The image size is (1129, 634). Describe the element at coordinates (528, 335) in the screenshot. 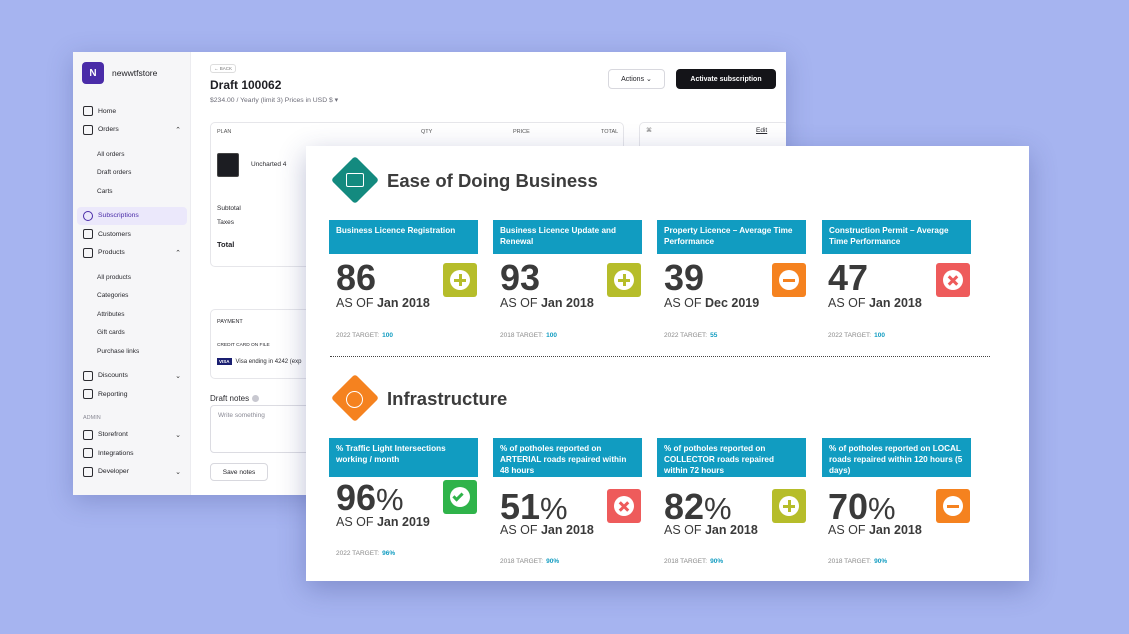

I see `kpi-target: 2018 TARGET: 100` at that location.